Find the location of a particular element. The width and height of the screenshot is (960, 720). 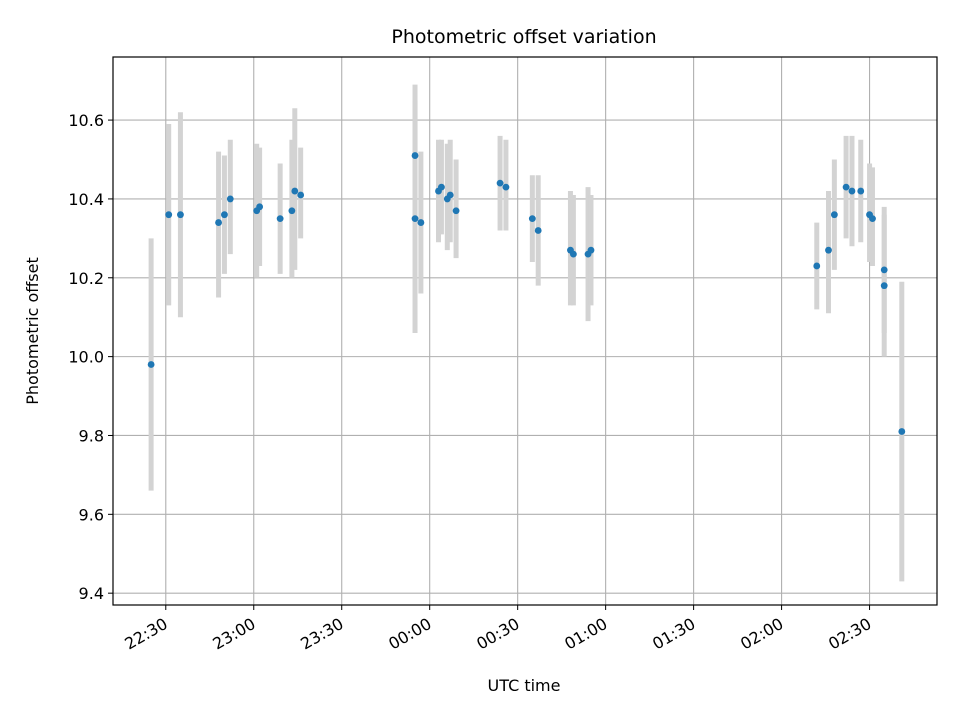

y-tick-label: 10.4 is located at coordinates (86, 199).